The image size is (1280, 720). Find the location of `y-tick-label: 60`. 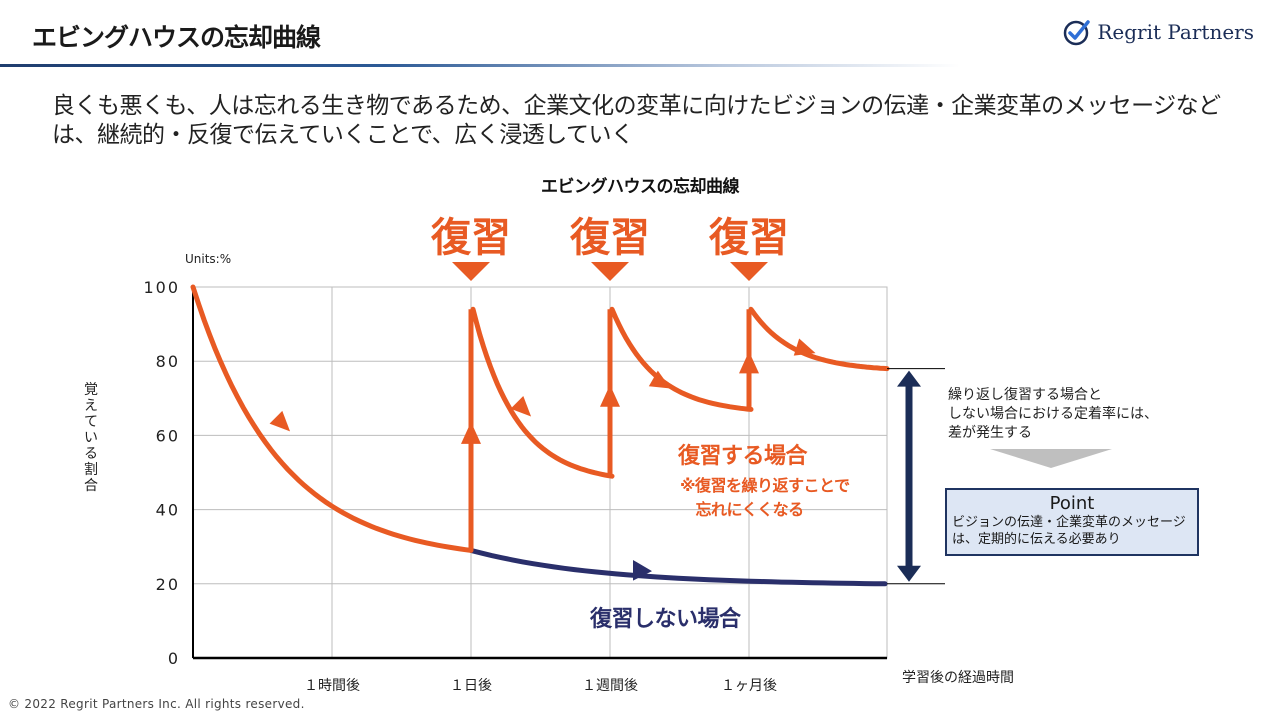

y-tick-label: 60 is located at coordinates (168, 435).